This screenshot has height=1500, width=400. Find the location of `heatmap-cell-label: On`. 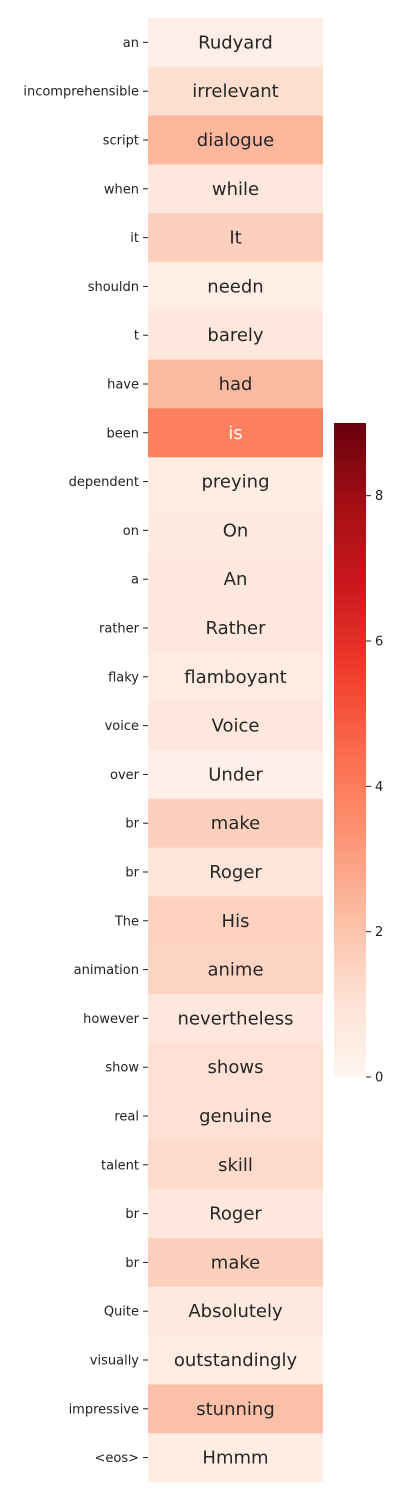

heatmap-cell-label: On is located at coordinates (236, 530).